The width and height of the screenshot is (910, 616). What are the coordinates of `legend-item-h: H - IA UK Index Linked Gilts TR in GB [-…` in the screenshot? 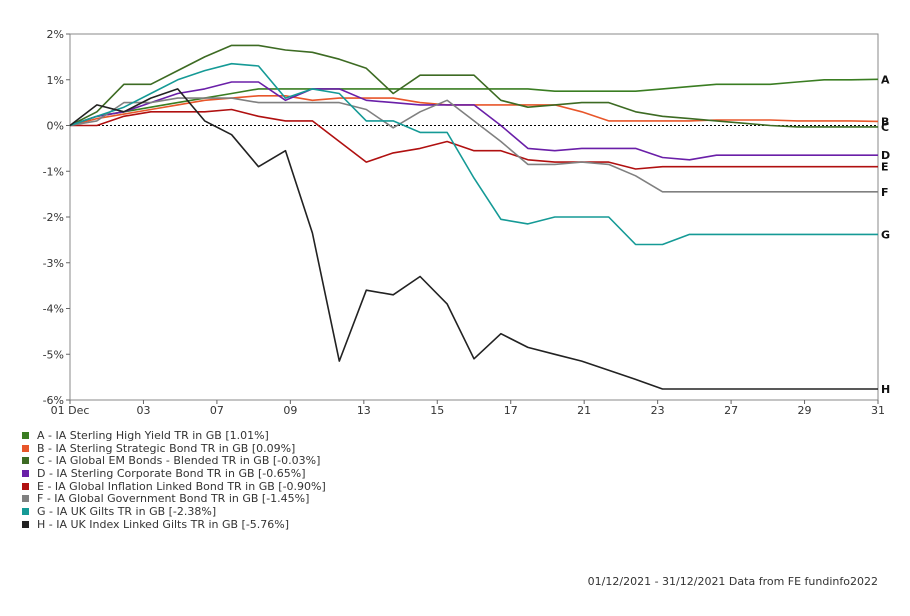 It's located at (174, 524).